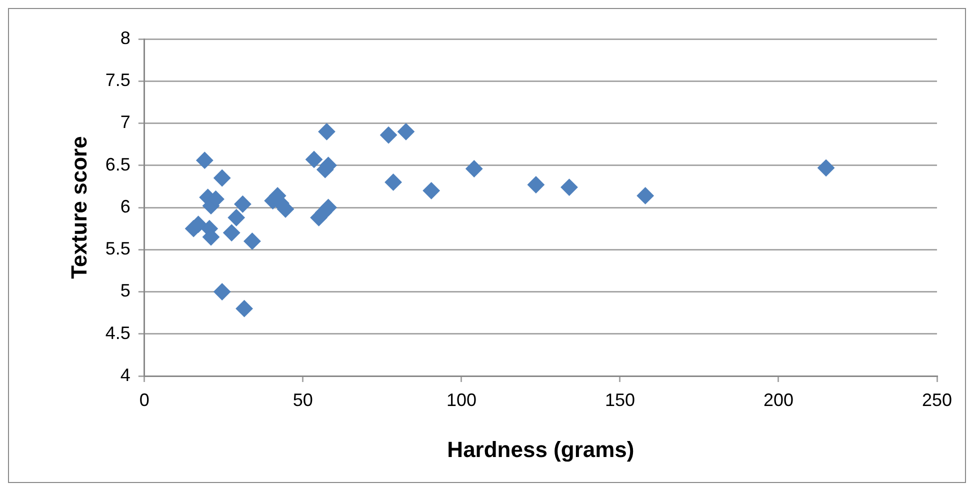 This screenshot has width=974, height=491. I want to click on x-tick-label: 150, so click(619, 400).